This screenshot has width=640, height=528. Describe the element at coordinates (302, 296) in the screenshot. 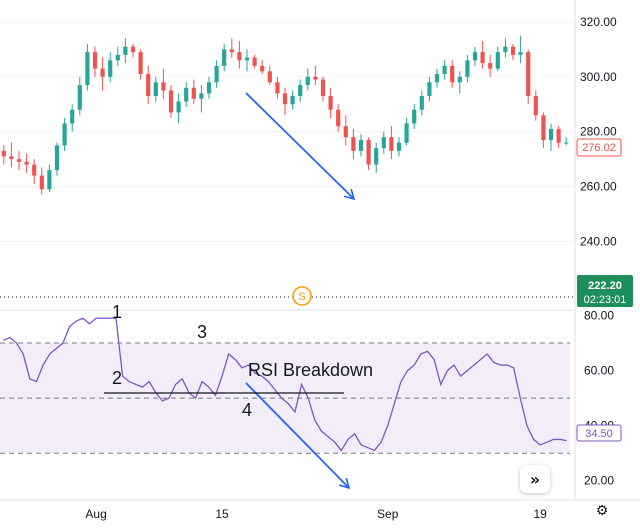

I see `dividend-marker: S` at that location.